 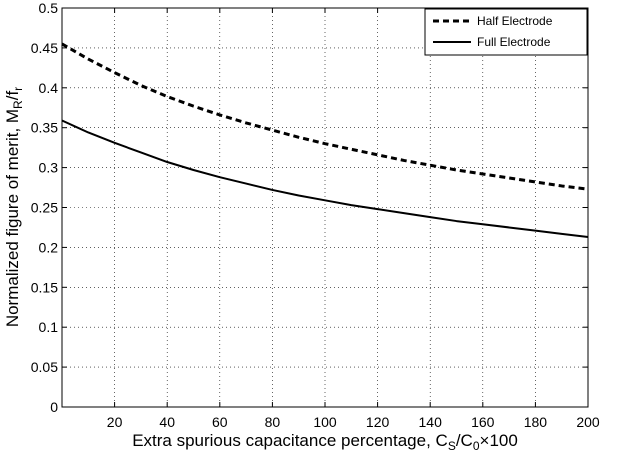 What do you see at coordinates (49, 247) in the screenshot?
I see `y-tick-label: 0.2` at bounding box center [49, 247].